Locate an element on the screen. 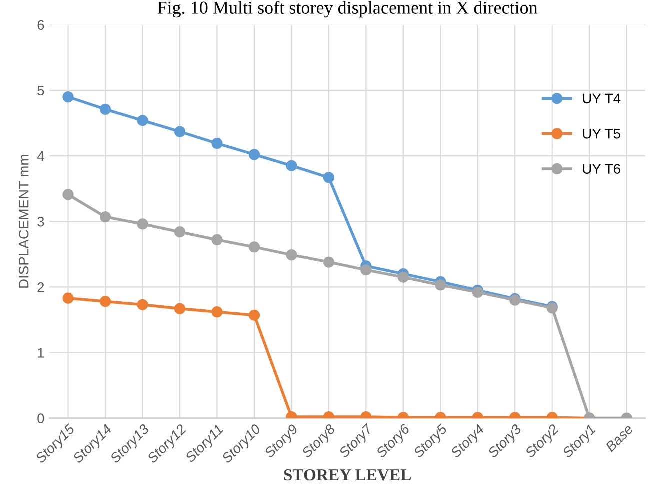 The image size is (662, 498). y-tick-label: 0 is located at coordinates (41, 419).